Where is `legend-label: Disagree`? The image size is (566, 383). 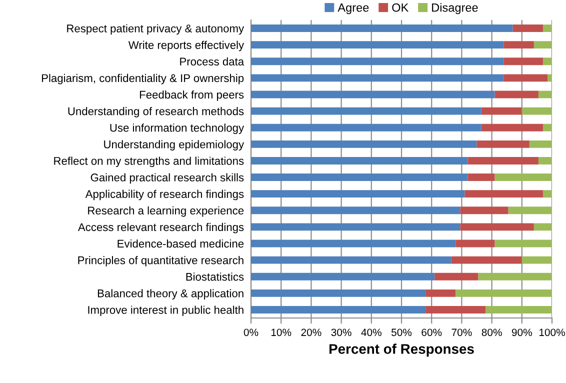
legend-label: Disagree is located at coordinates (455, 8).